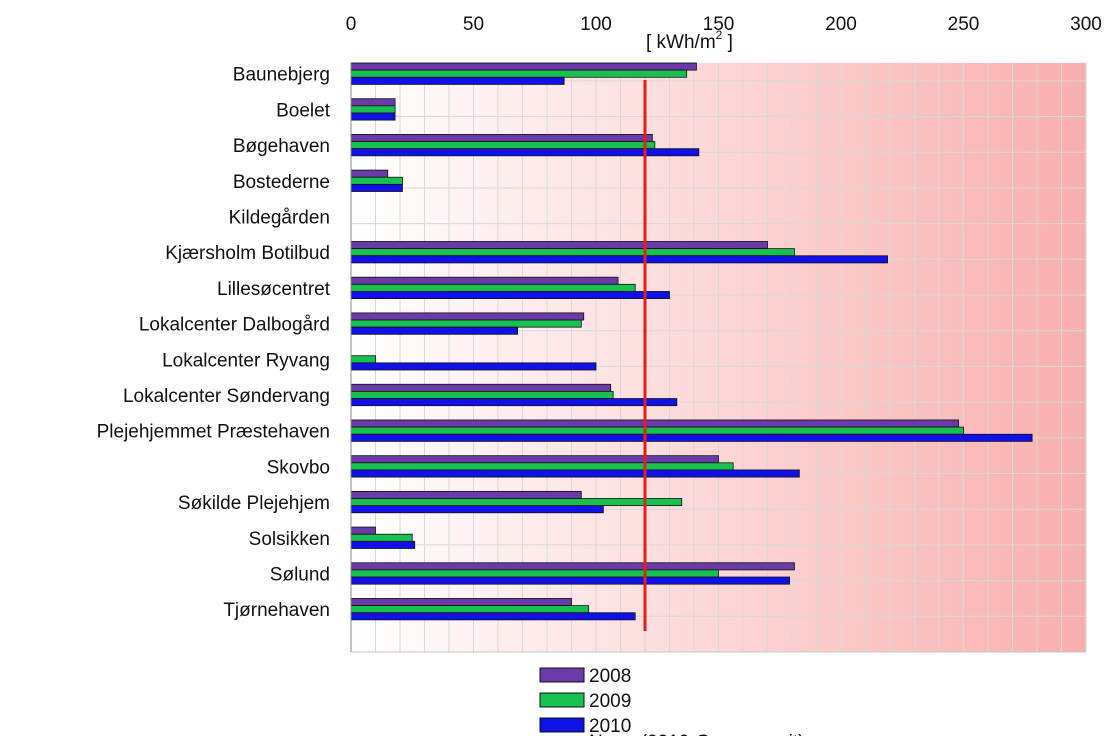 The height and width of the screenshot is (736, 1110). What do you see at coordinates (300, 574) in the screenshot?
I see `category-label: Sølund` at bounding box center [300, 574].